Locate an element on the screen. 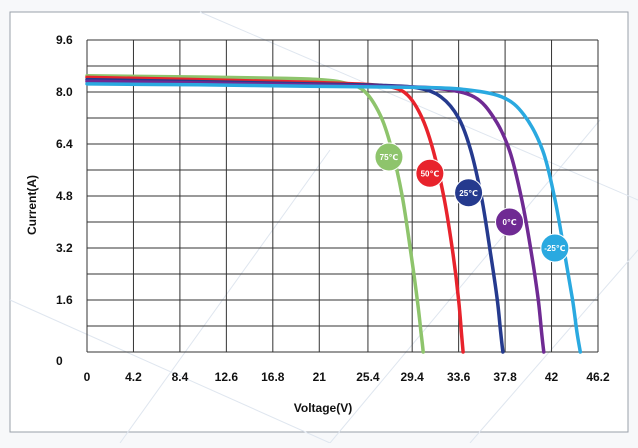 The image size is (638, 448). series-marker-label: 75℃ is located at coordinates (389, 157).